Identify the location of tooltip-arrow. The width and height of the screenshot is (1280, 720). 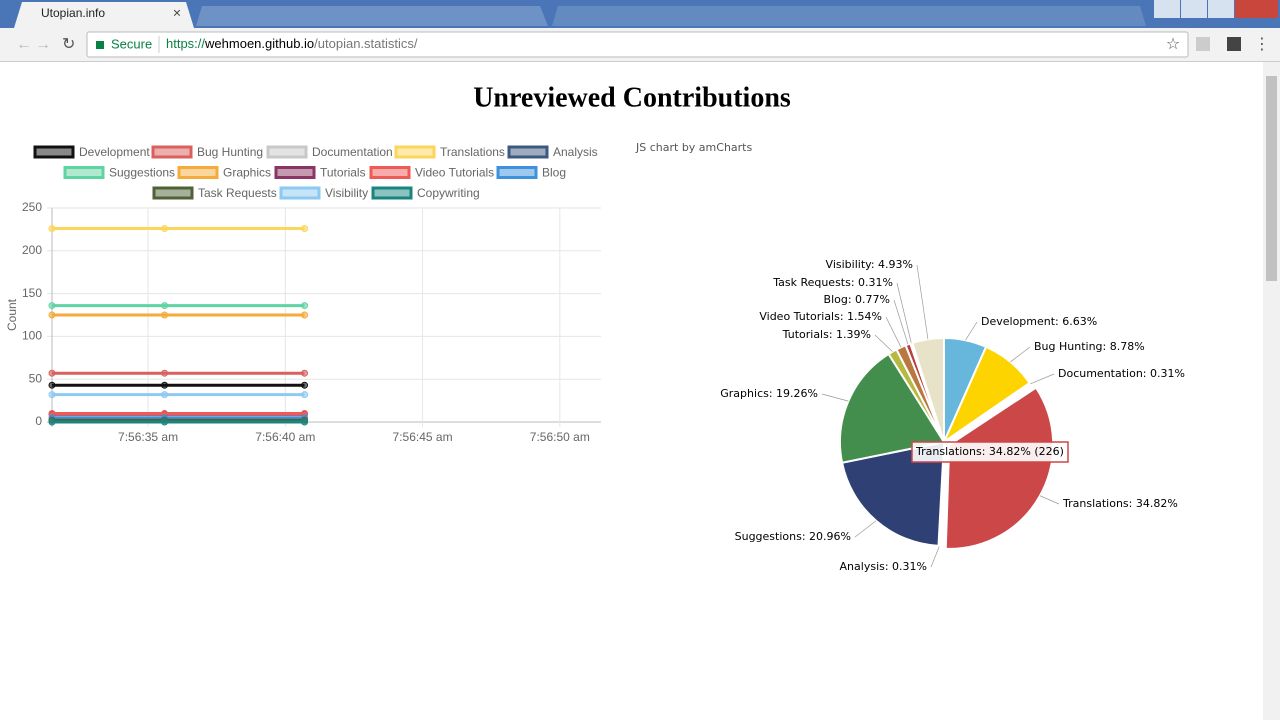
(990, 465).